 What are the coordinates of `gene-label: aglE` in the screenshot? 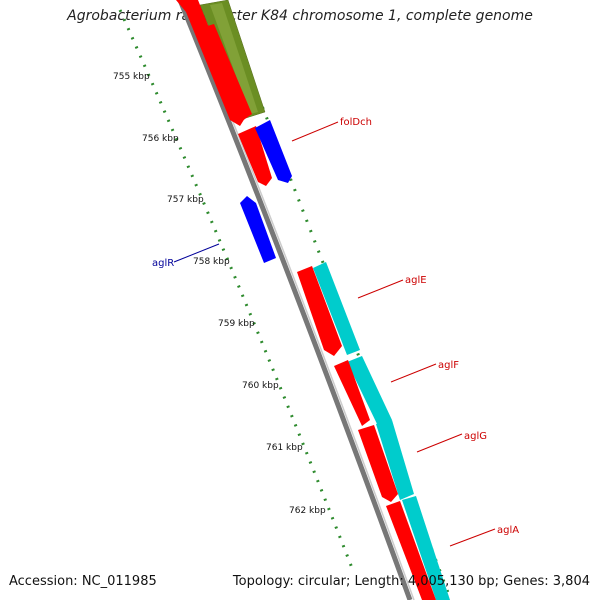 It's located at (416, 280).